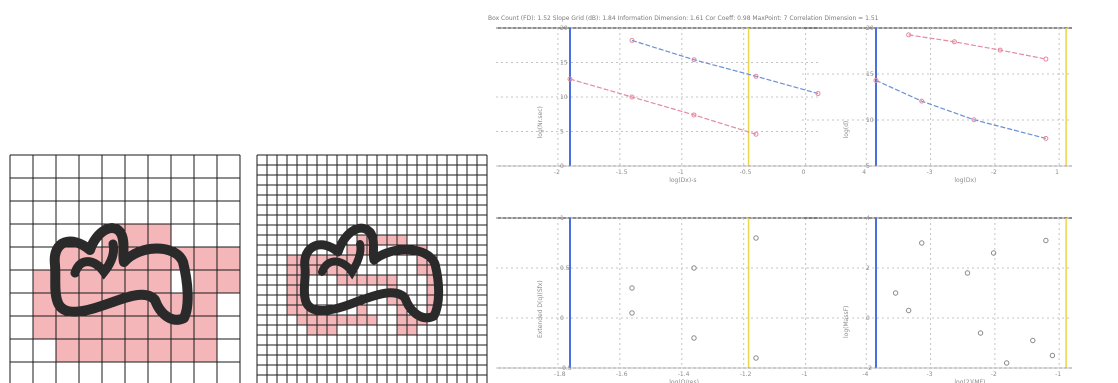  What do you see at coordinates (846, 130) in the screenshot?
I see `y-axis-label: log(d)` at bounding box center [846, 130].